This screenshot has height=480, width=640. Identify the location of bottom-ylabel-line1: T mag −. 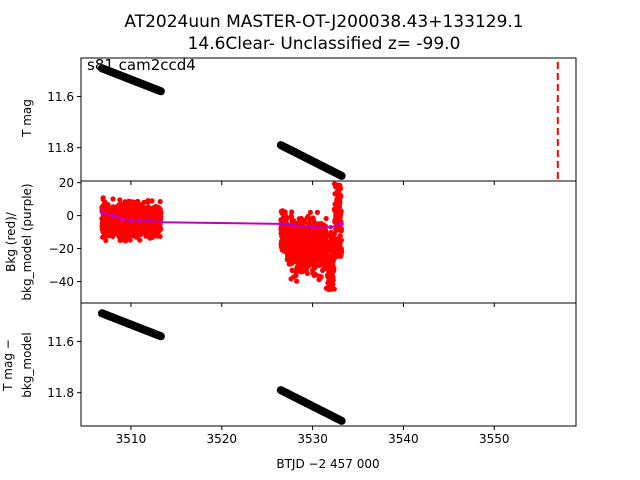
(8, 365).